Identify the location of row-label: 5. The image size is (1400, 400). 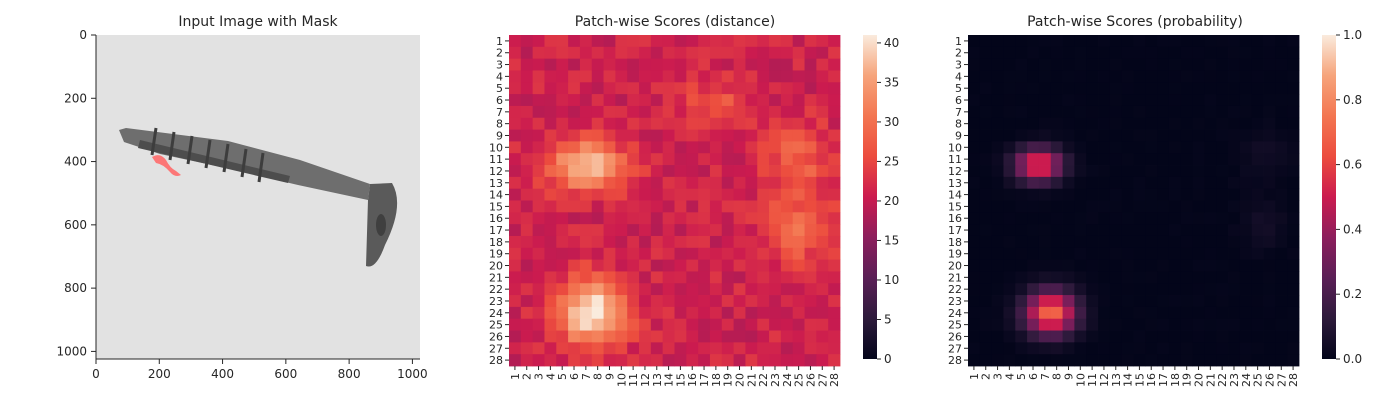
(958, 88).